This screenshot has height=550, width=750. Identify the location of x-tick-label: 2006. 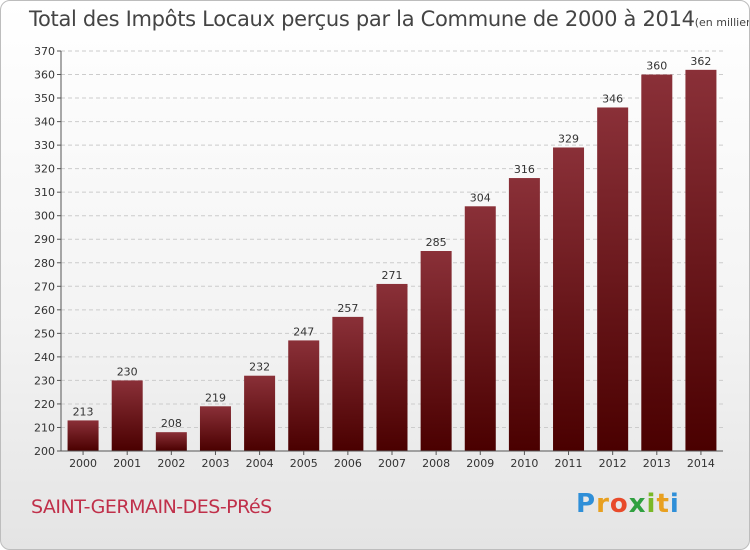
(348, 463).